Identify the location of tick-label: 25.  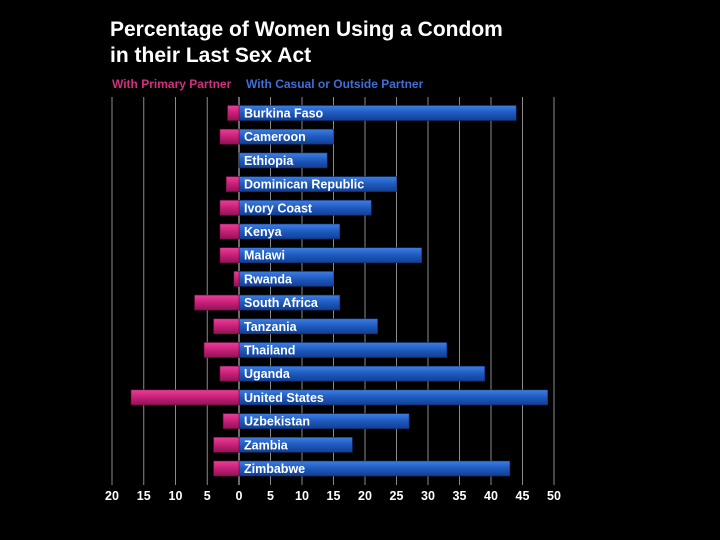
(397, 496).